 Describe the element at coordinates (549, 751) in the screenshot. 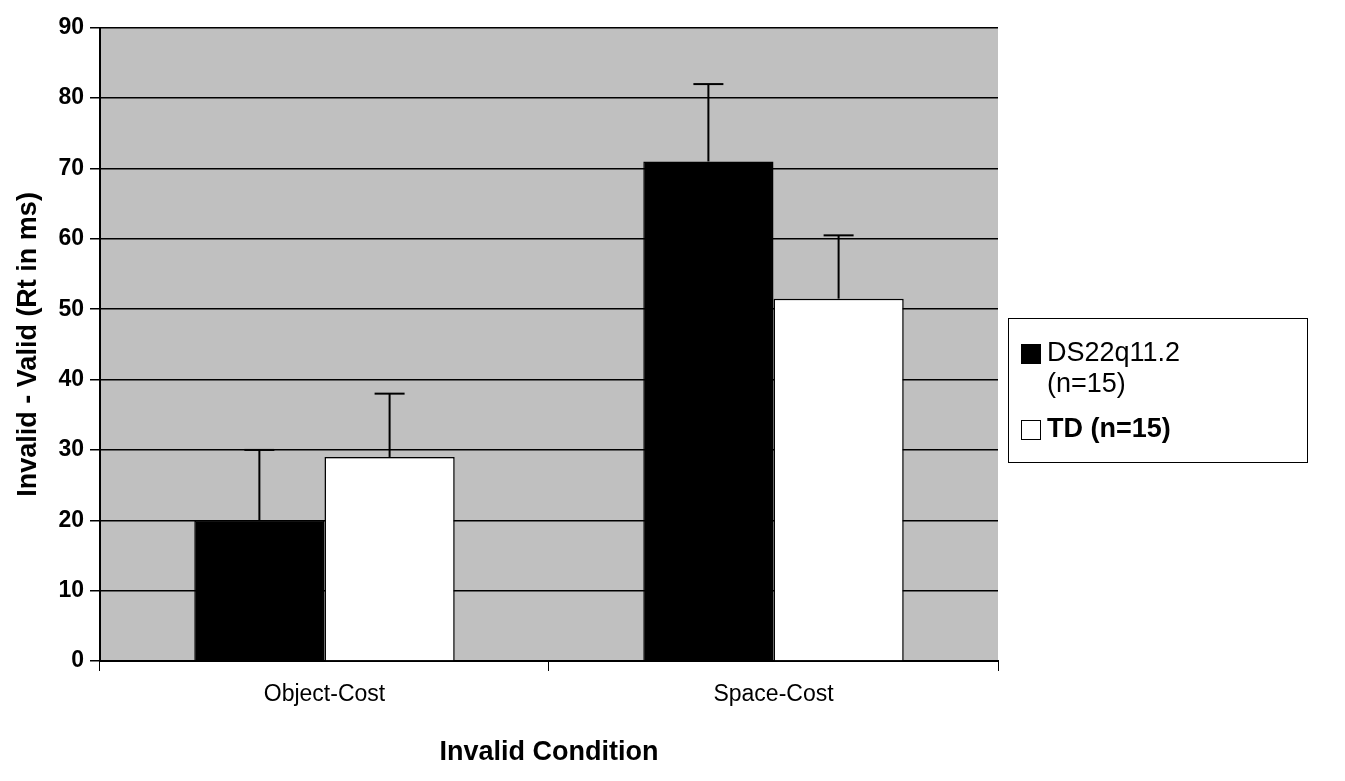

I see `x-axis-title: Invalid Condition` at that location.